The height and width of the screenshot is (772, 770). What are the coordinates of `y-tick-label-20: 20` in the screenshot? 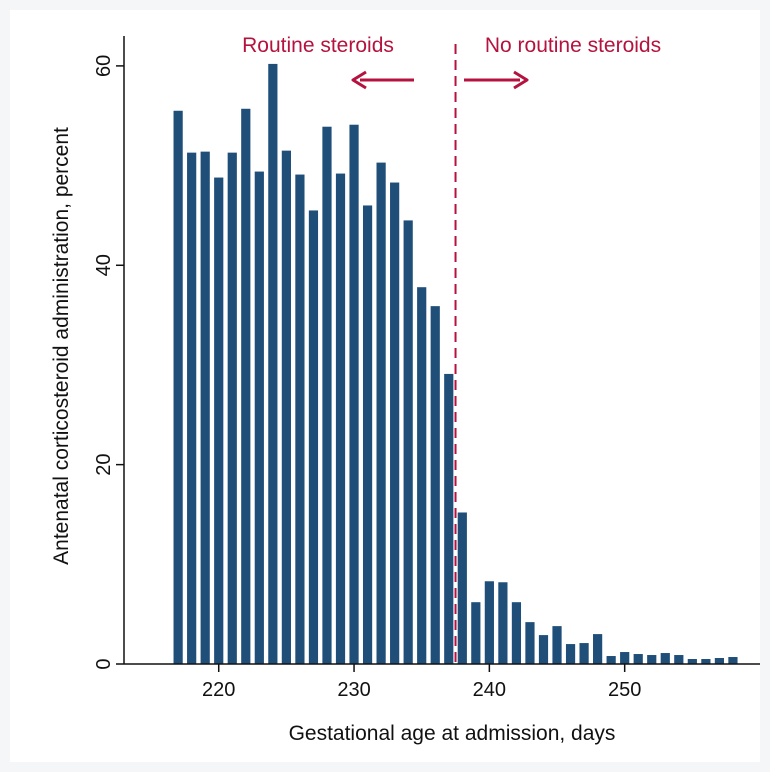 It's located at (104, 465).